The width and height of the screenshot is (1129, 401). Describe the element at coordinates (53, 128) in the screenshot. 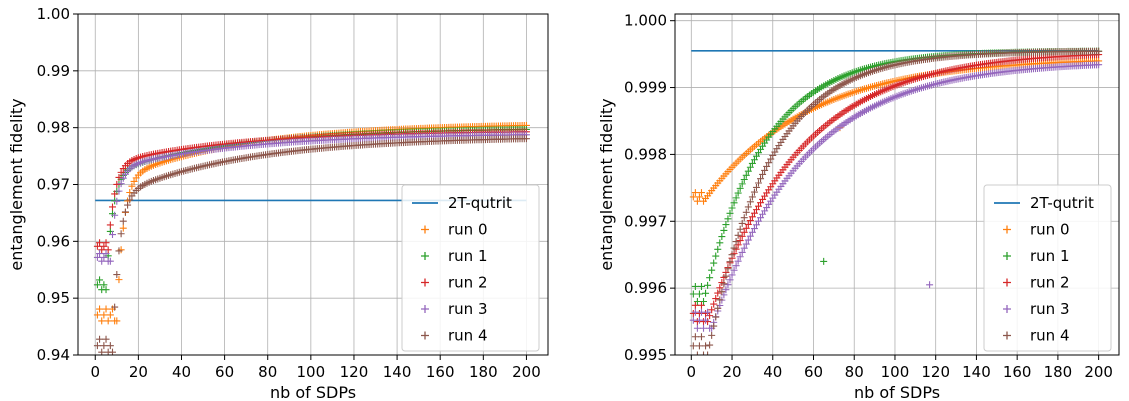

I see `y-tick-label: 0.98` at that location.